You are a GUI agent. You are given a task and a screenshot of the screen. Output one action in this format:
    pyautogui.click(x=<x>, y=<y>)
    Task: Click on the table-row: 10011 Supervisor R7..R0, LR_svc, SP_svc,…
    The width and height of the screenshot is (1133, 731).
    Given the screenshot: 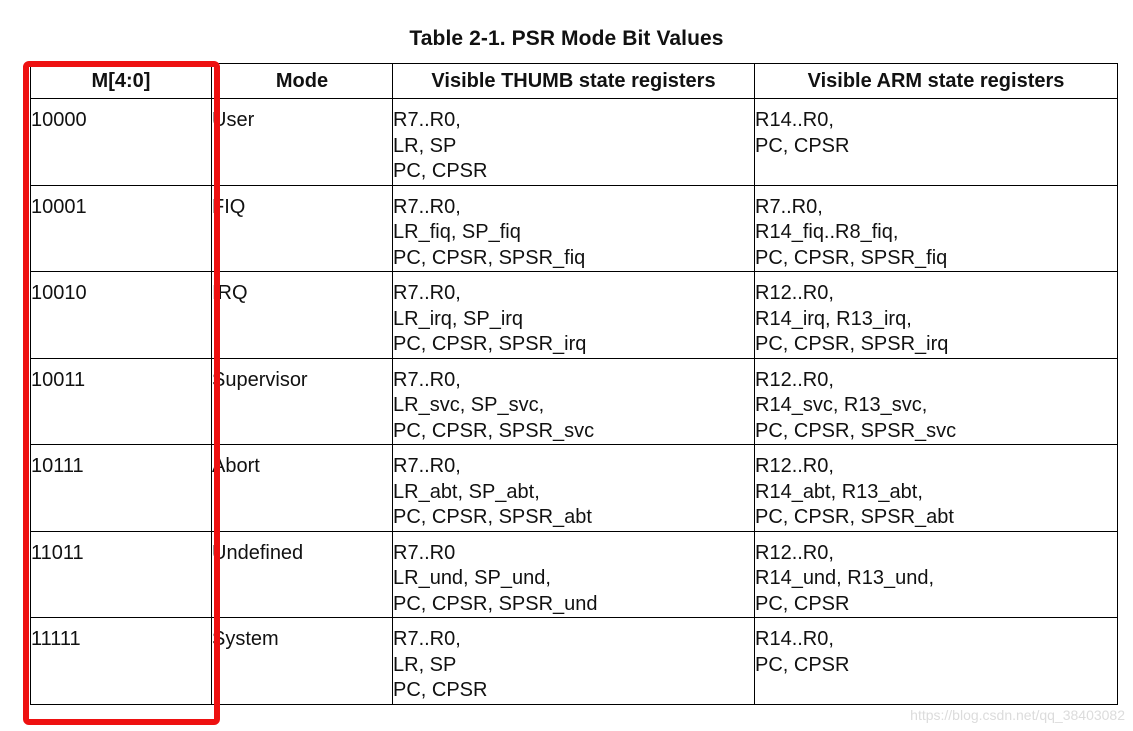 What is the action you would take?
    pyautogui.click(x=574, y=401)
    